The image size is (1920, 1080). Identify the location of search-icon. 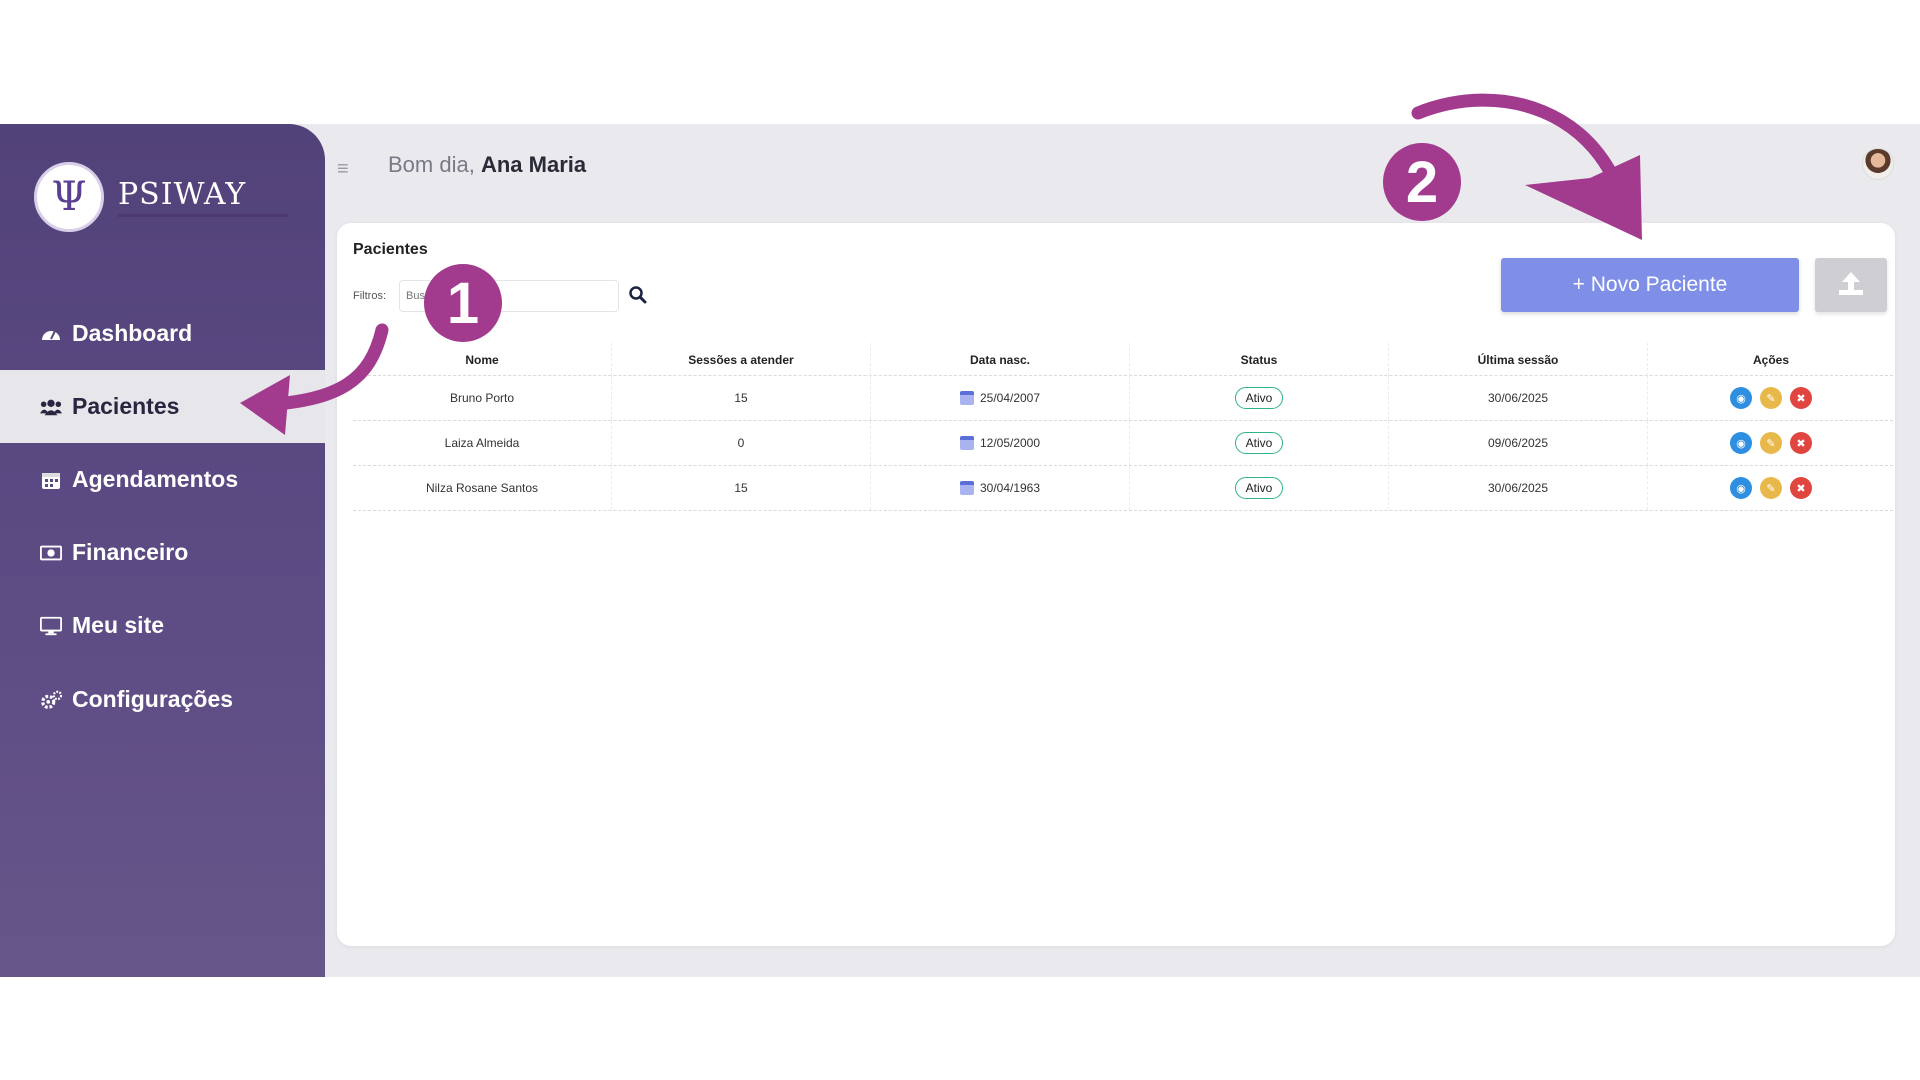
(638, 295).